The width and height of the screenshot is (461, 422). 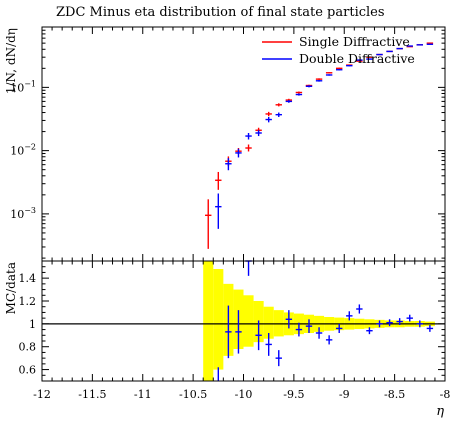 I want to click on main-y-tick-label: 10⁻¹, so click(x=23, y=86).